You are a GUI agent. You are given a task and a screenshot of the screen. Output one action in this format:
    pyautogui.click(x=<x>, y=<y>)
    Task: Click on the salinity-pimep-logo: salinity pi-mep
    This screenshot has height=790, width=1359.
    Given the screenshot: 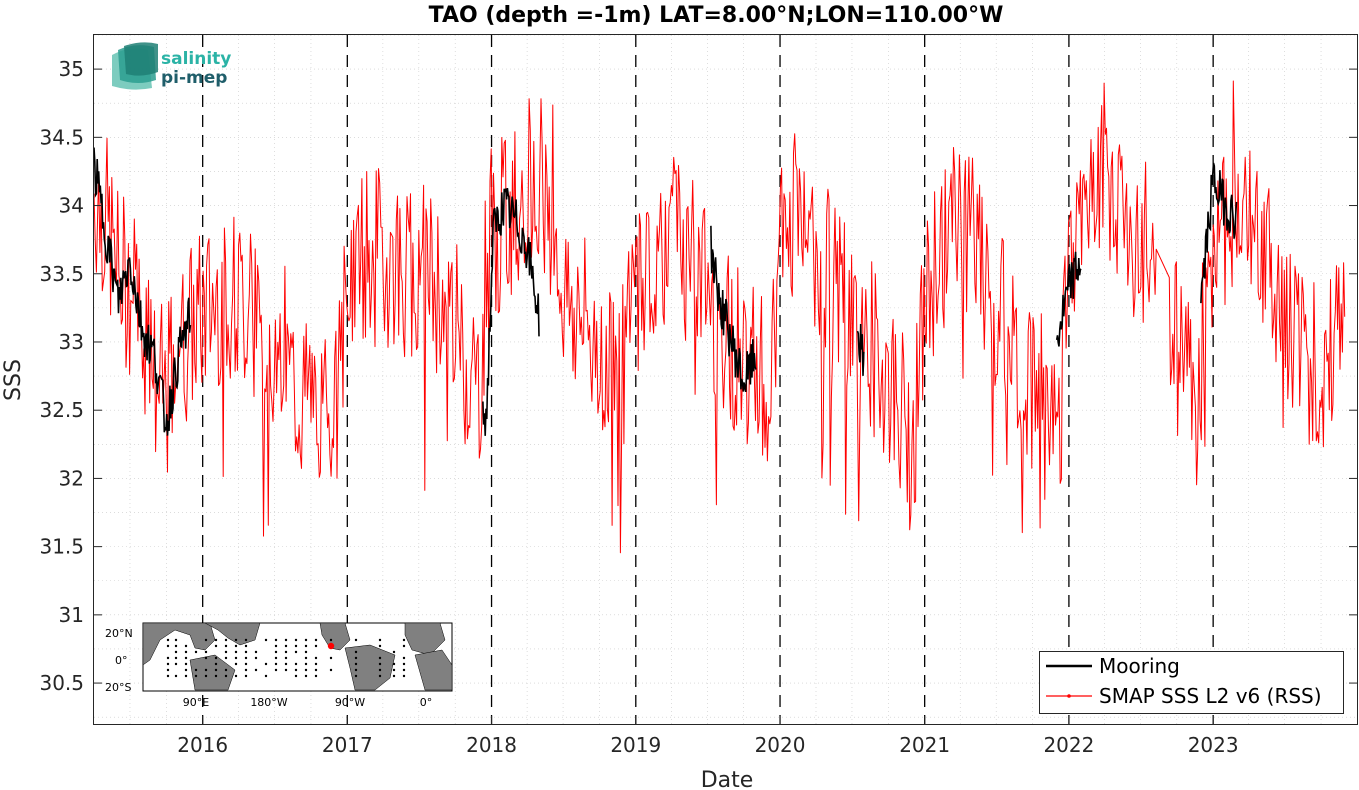 What is the action you would take?
    pyautogui.click(x=171, y=66)
    